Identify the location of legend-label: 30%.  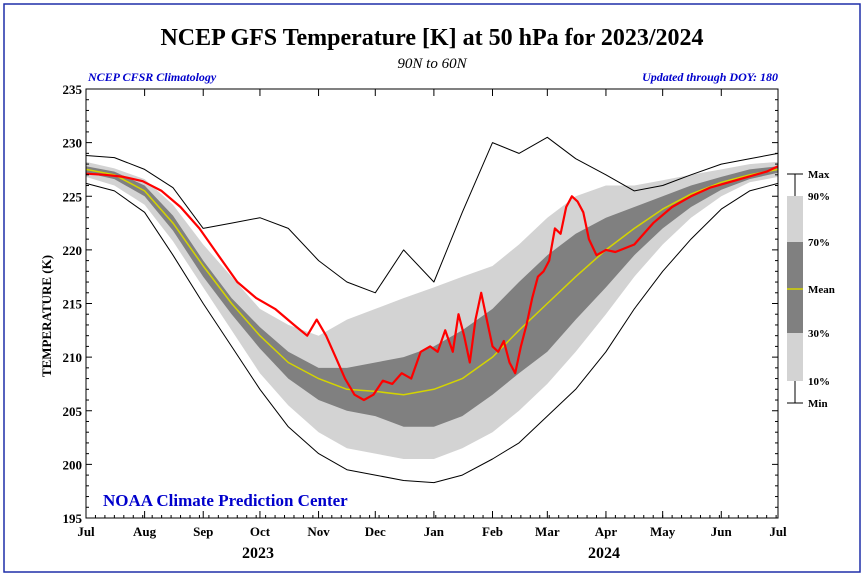
(819, 334).